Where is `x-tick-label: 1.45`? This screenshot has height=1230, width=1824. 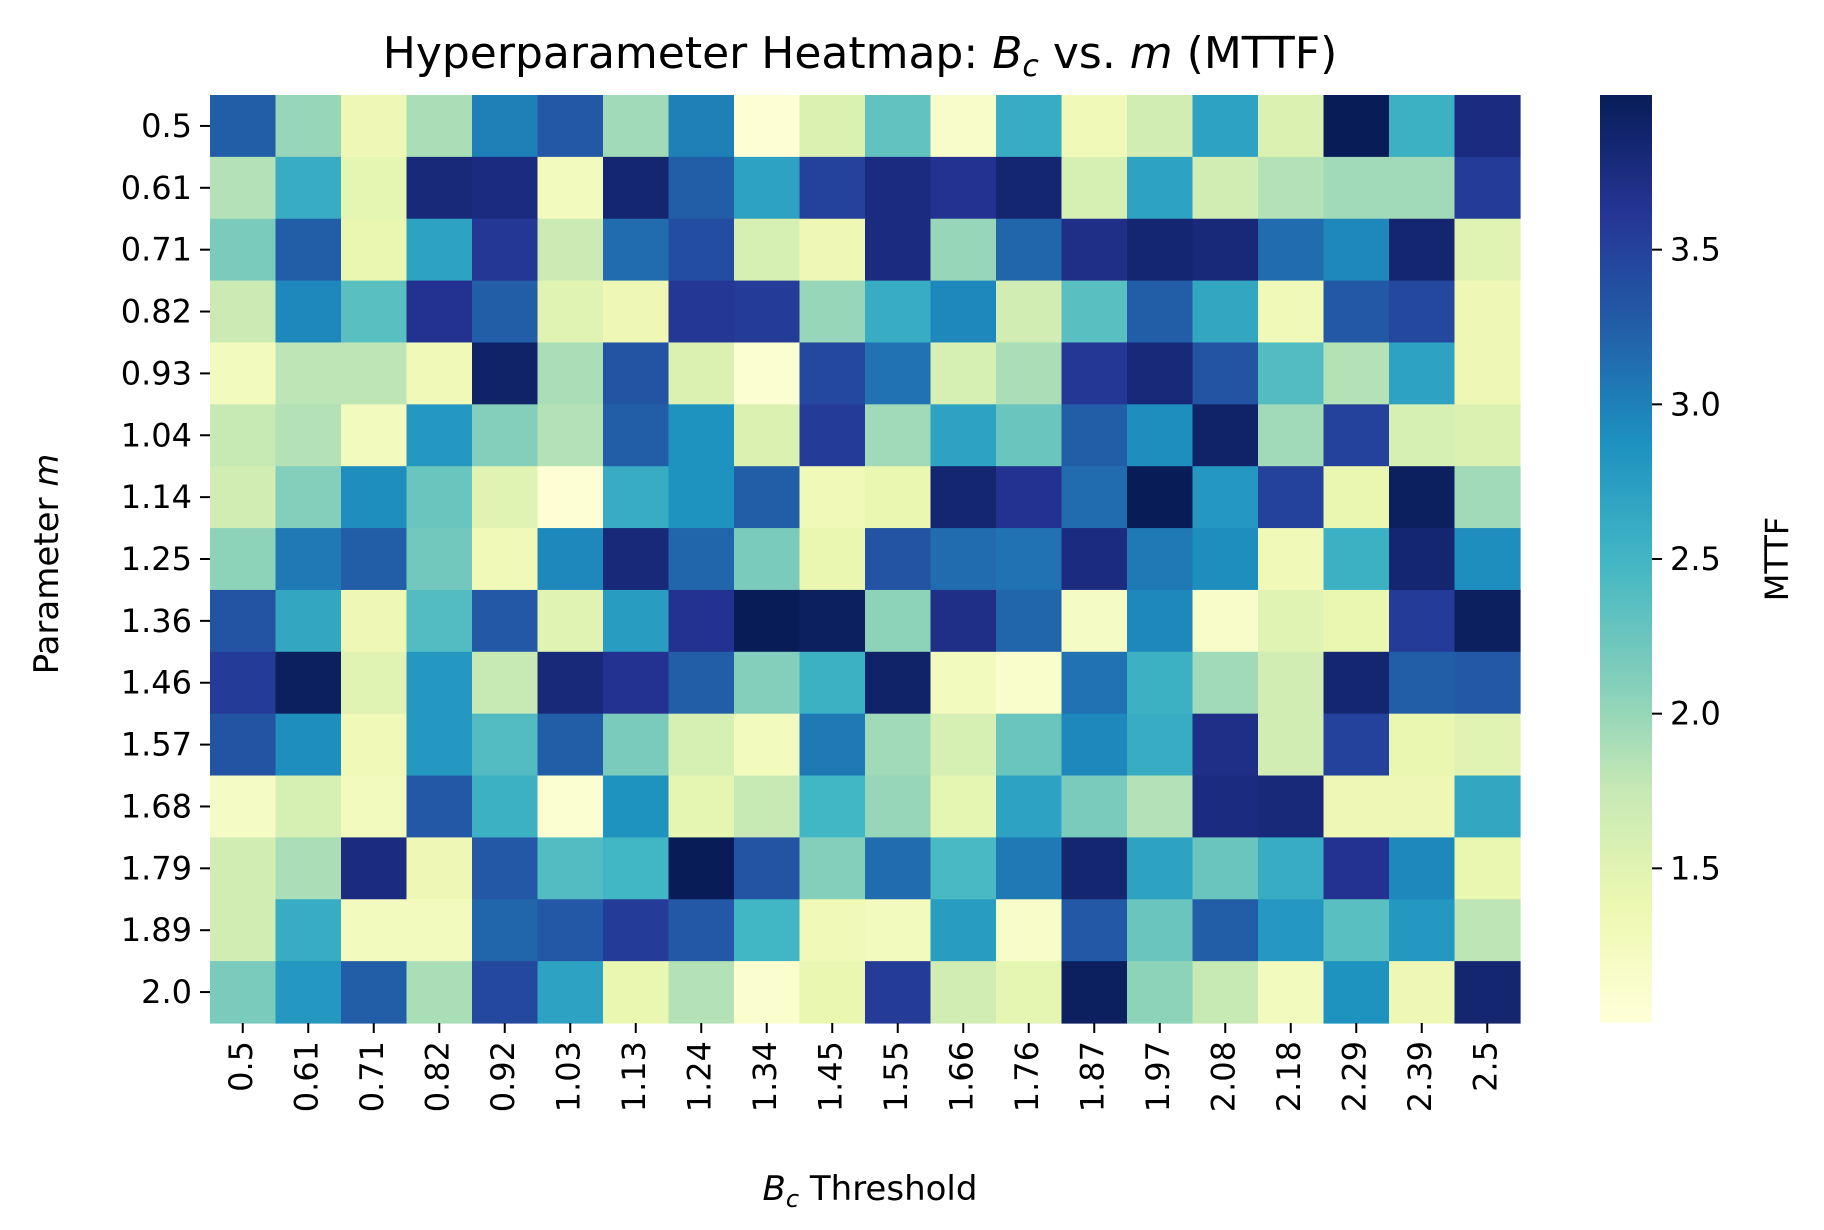
x-tick-label: 1.45 is located at coordinates (830, 1076).